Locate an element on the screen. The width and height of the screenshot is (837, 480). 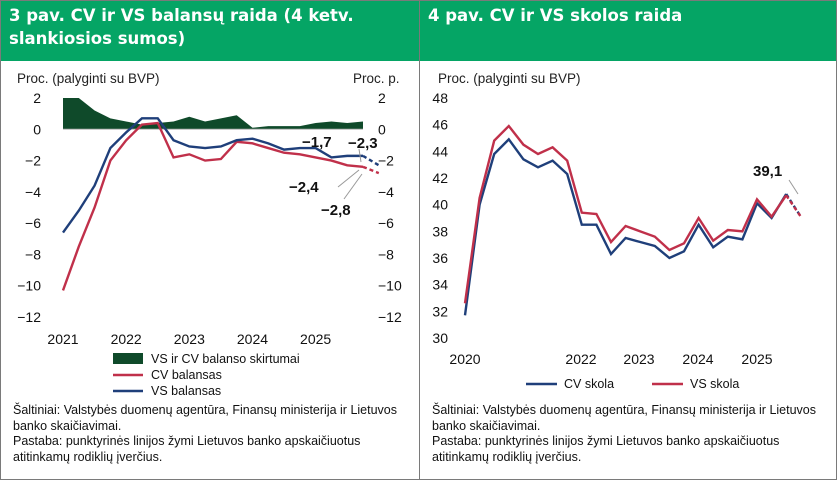
y-tick-label: 46 is located at coordinates (440, 125).